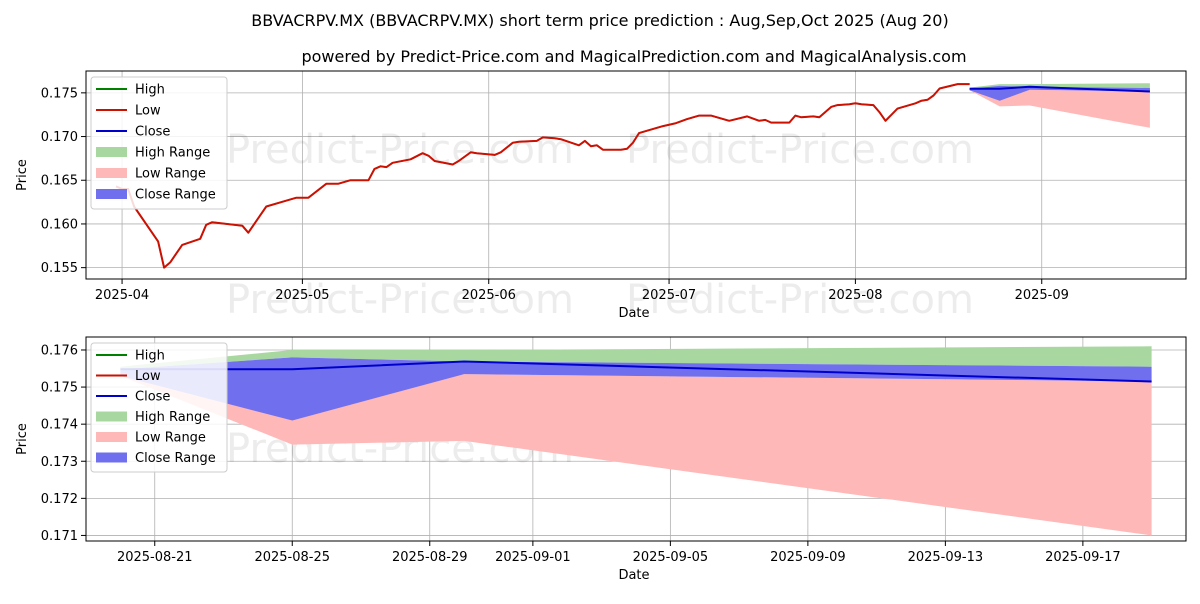  Describe the element at coordinates (1083, 557) in the screenshot. I see `x-tick-label: 2025-09-17` at that location.